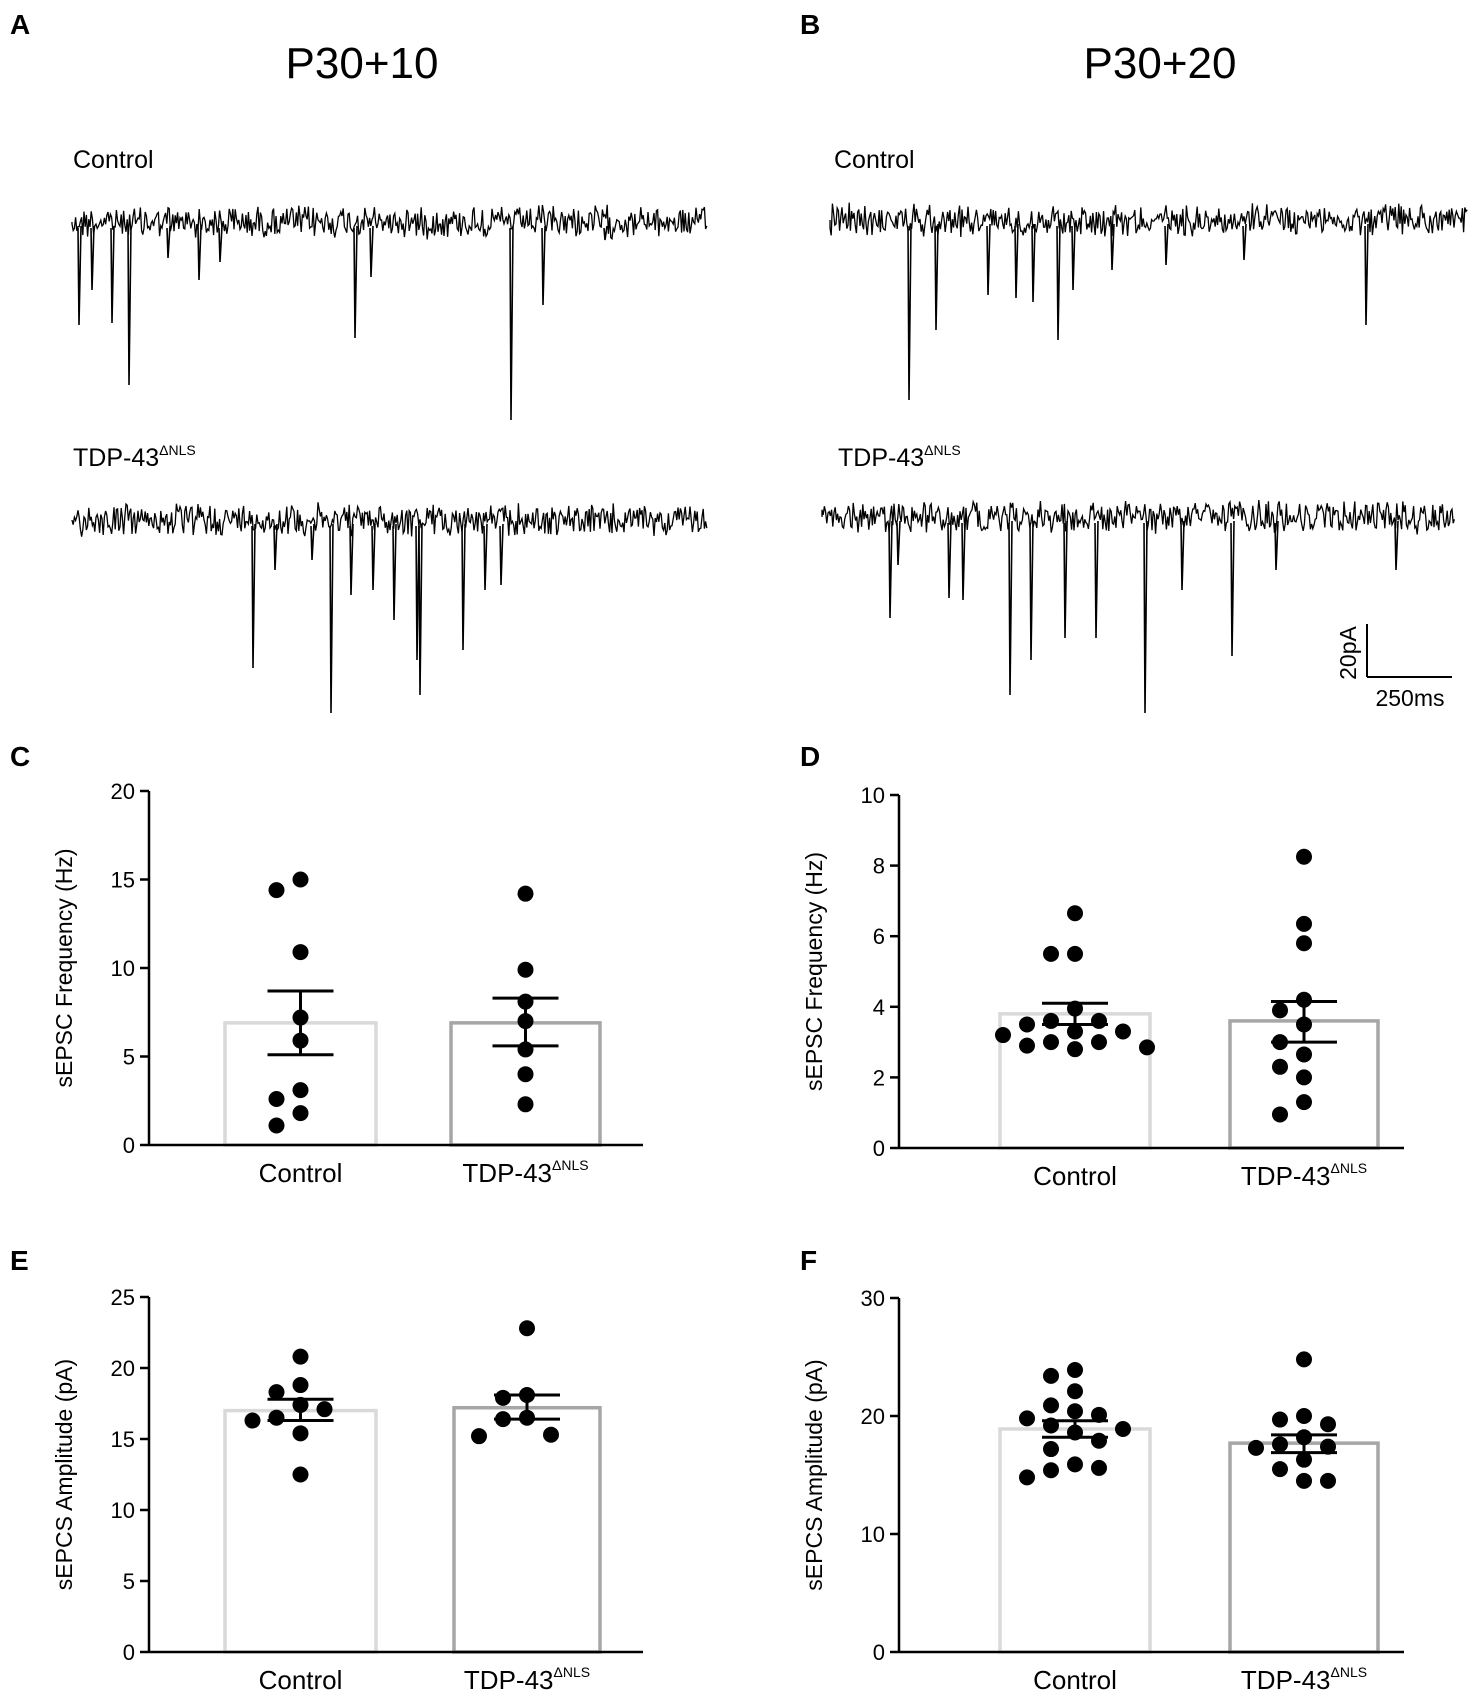 This screenshot has width=1477, height=1703. Describe the element at coordinates (879, 936) in the screenshot. I see `y-tick-label: 6` at that location.